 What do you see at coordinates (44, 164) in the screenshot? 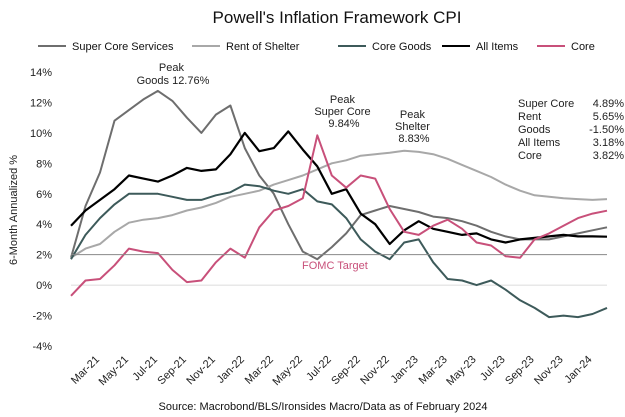
I see `y-tick-label: 8%` at bounding box center [44, 164].